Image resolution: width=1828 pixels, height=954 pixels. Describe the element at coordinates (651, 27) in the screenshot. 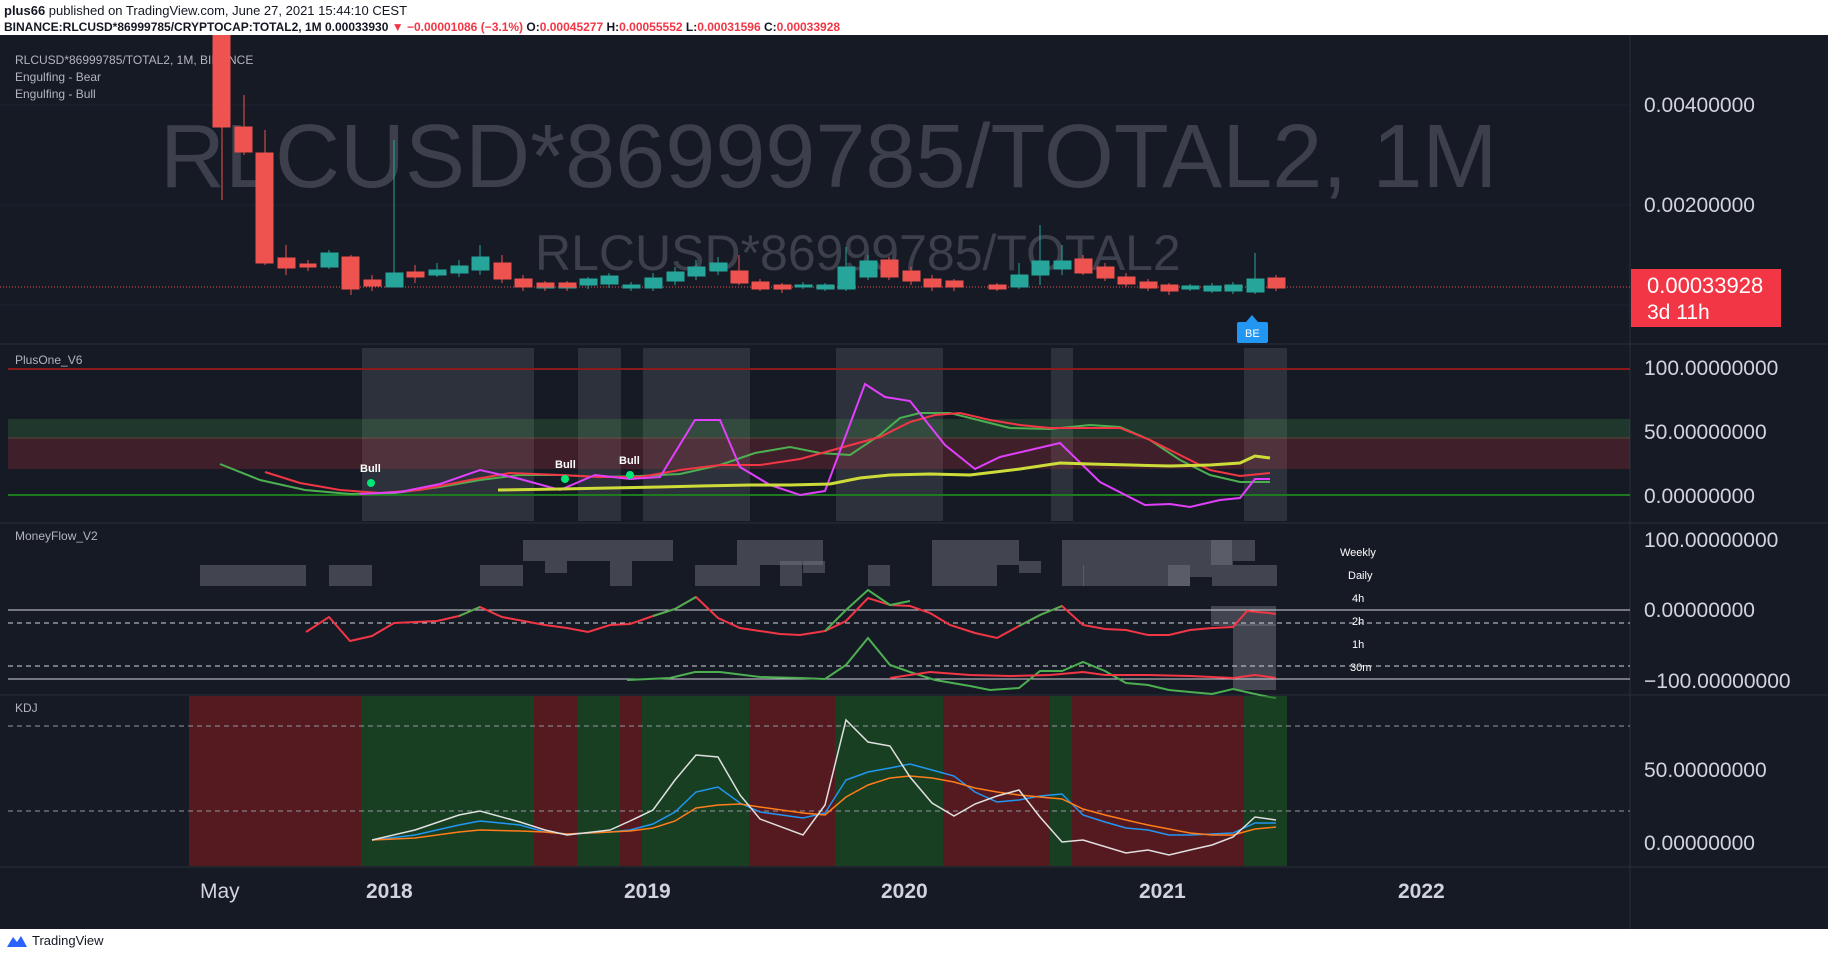

I see `high-value: 0.00055552` at that location.